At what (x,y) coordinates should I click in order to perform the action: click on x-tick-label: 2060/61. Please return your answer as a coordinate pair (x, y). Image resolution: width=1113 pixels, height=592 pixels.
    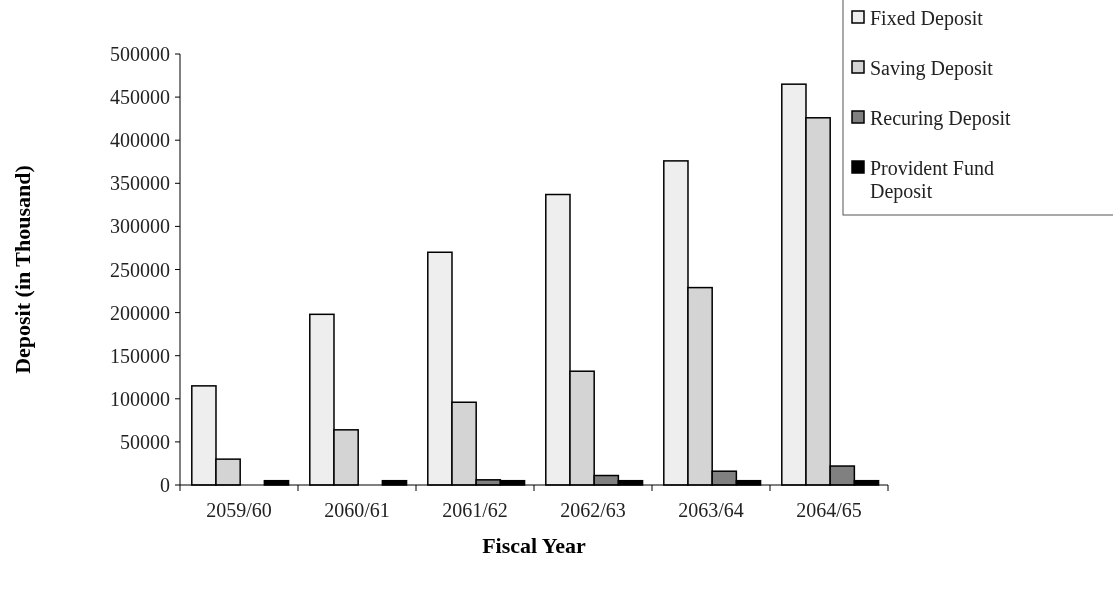
    Looking at the image, I should click on (357, 510).